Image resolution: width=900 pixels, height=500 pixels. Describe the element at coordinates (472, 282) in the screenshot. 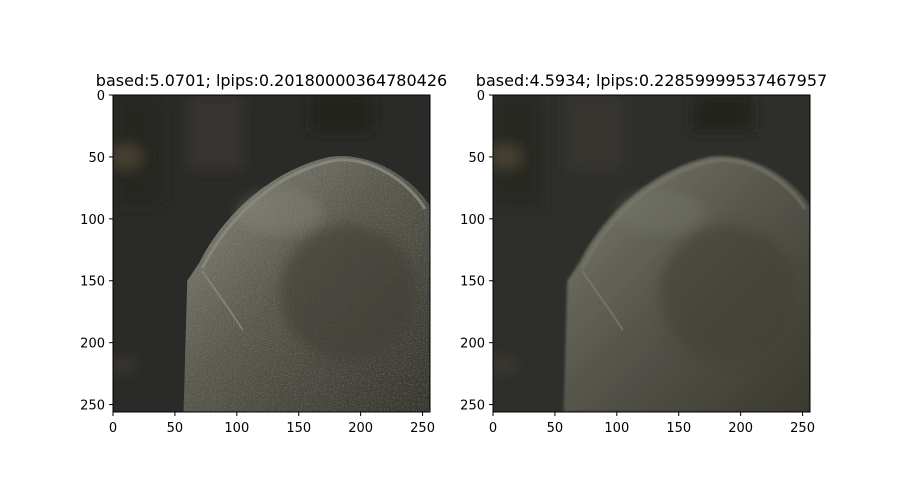

I see `y-tick-label-right-150: 150` at that location.